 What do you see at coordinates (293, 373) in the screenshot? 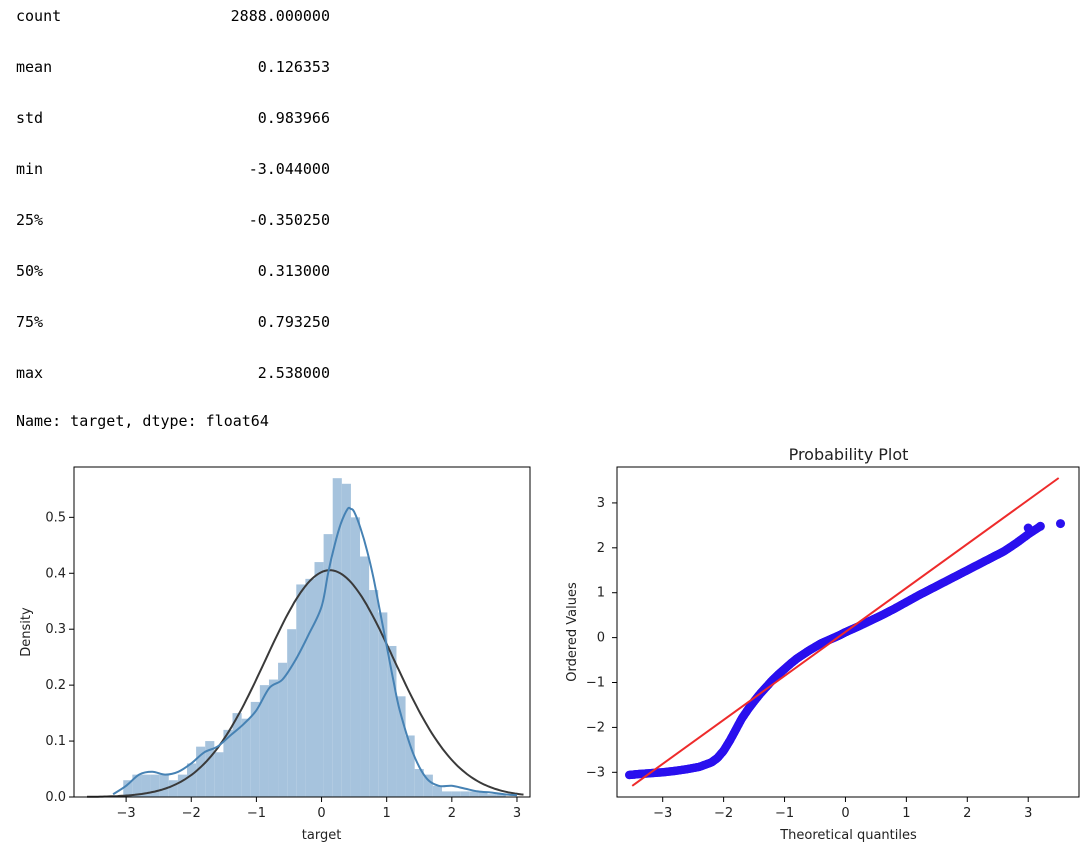
I see `stat-value: 2.538000` at bounding box center [293, 373].